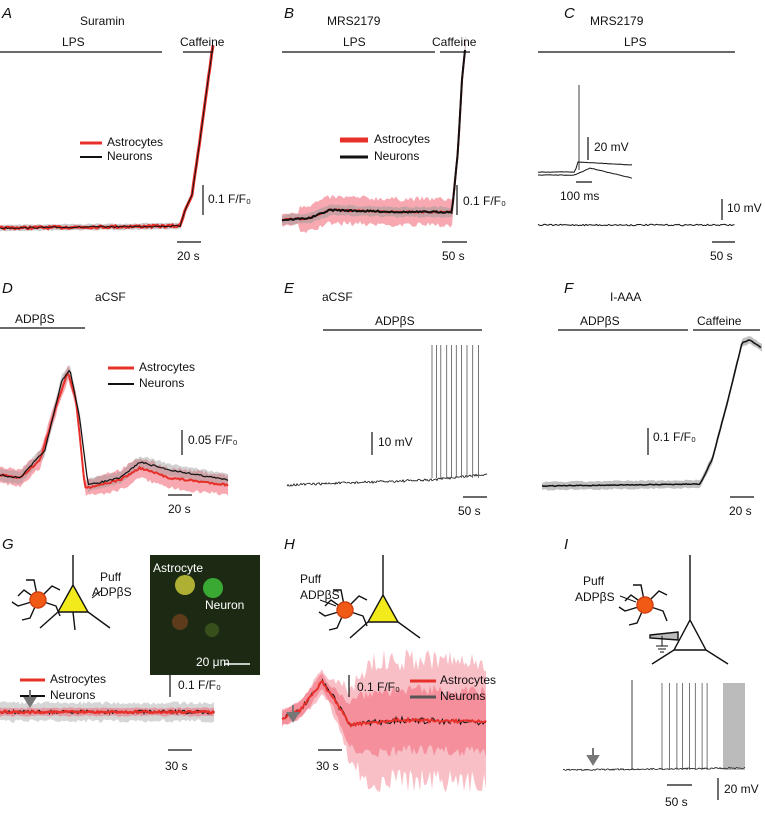 Image resolution: width=765 pixels, height=813 pixels. What do you see at coordinates (569, 288) in the screenshot?
I see `panel-label: F` at bounding box center [569, 288].